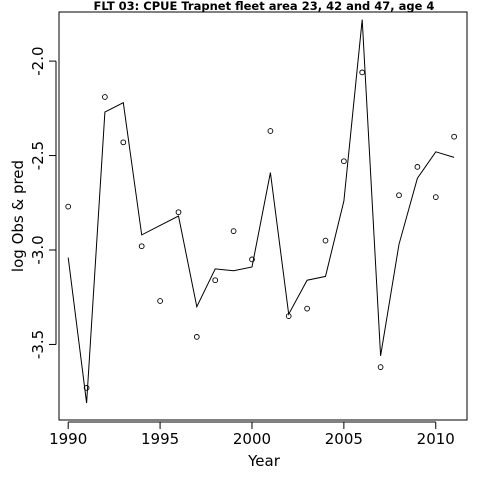 The height and width of the screenshot is (480, 480). Describe the element at coordinates (68, 439) in the screenshot. I see `x-tick-label: 1990` at that location.